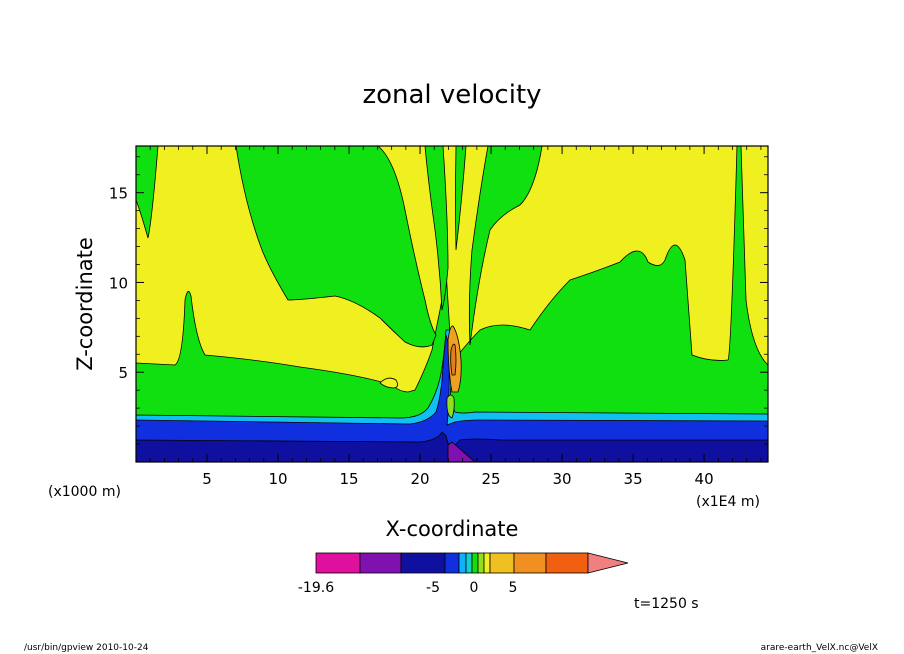 This screenshot has height=654, width=904. I want to click on contour-blue-layer, so click(452, 398).